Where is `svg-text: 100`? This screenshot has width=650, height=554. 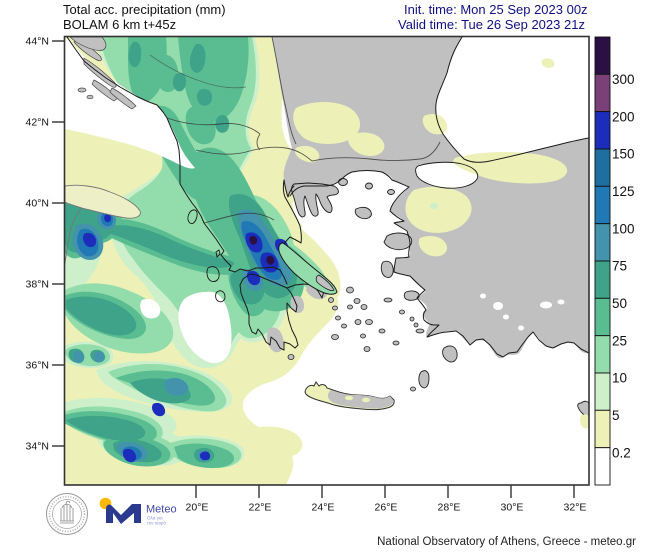 svg-text: 100 is located at coordinates (623, 228).